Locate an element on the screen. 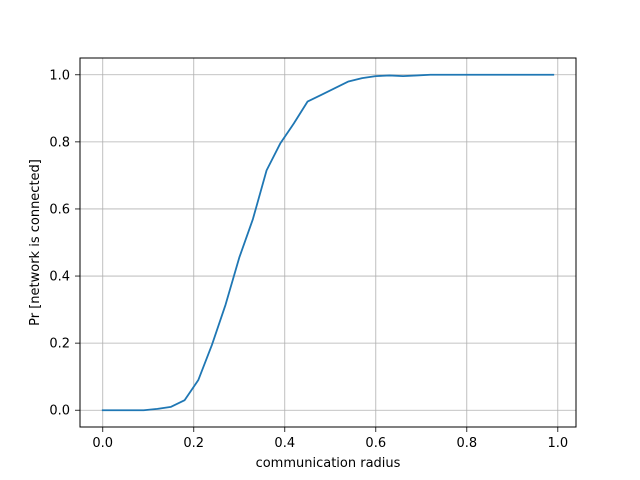 The height and width of the screenshot is (480, 640). y-tick-label: 0.4 is located at coordinates (59, 277).